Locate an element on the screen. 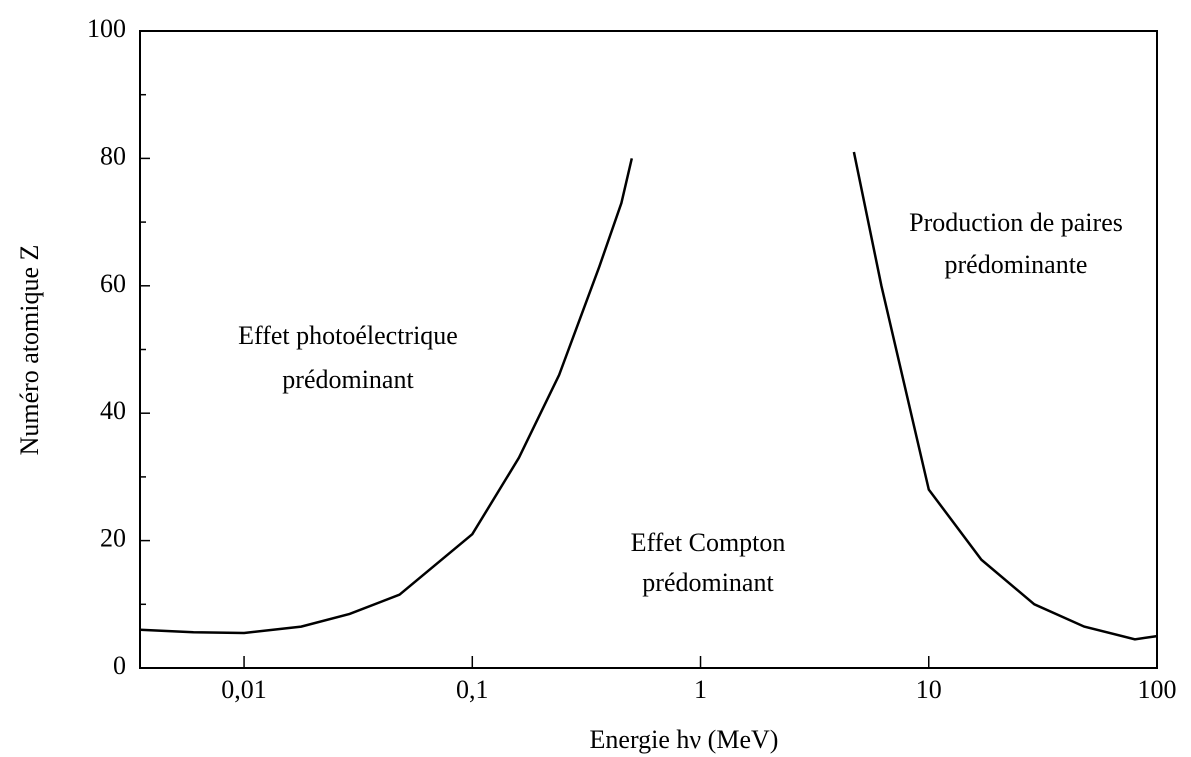 The height and width of the screenshot is (757, 1191). y-tick-label: 40 is located at coordinates (113, 410).